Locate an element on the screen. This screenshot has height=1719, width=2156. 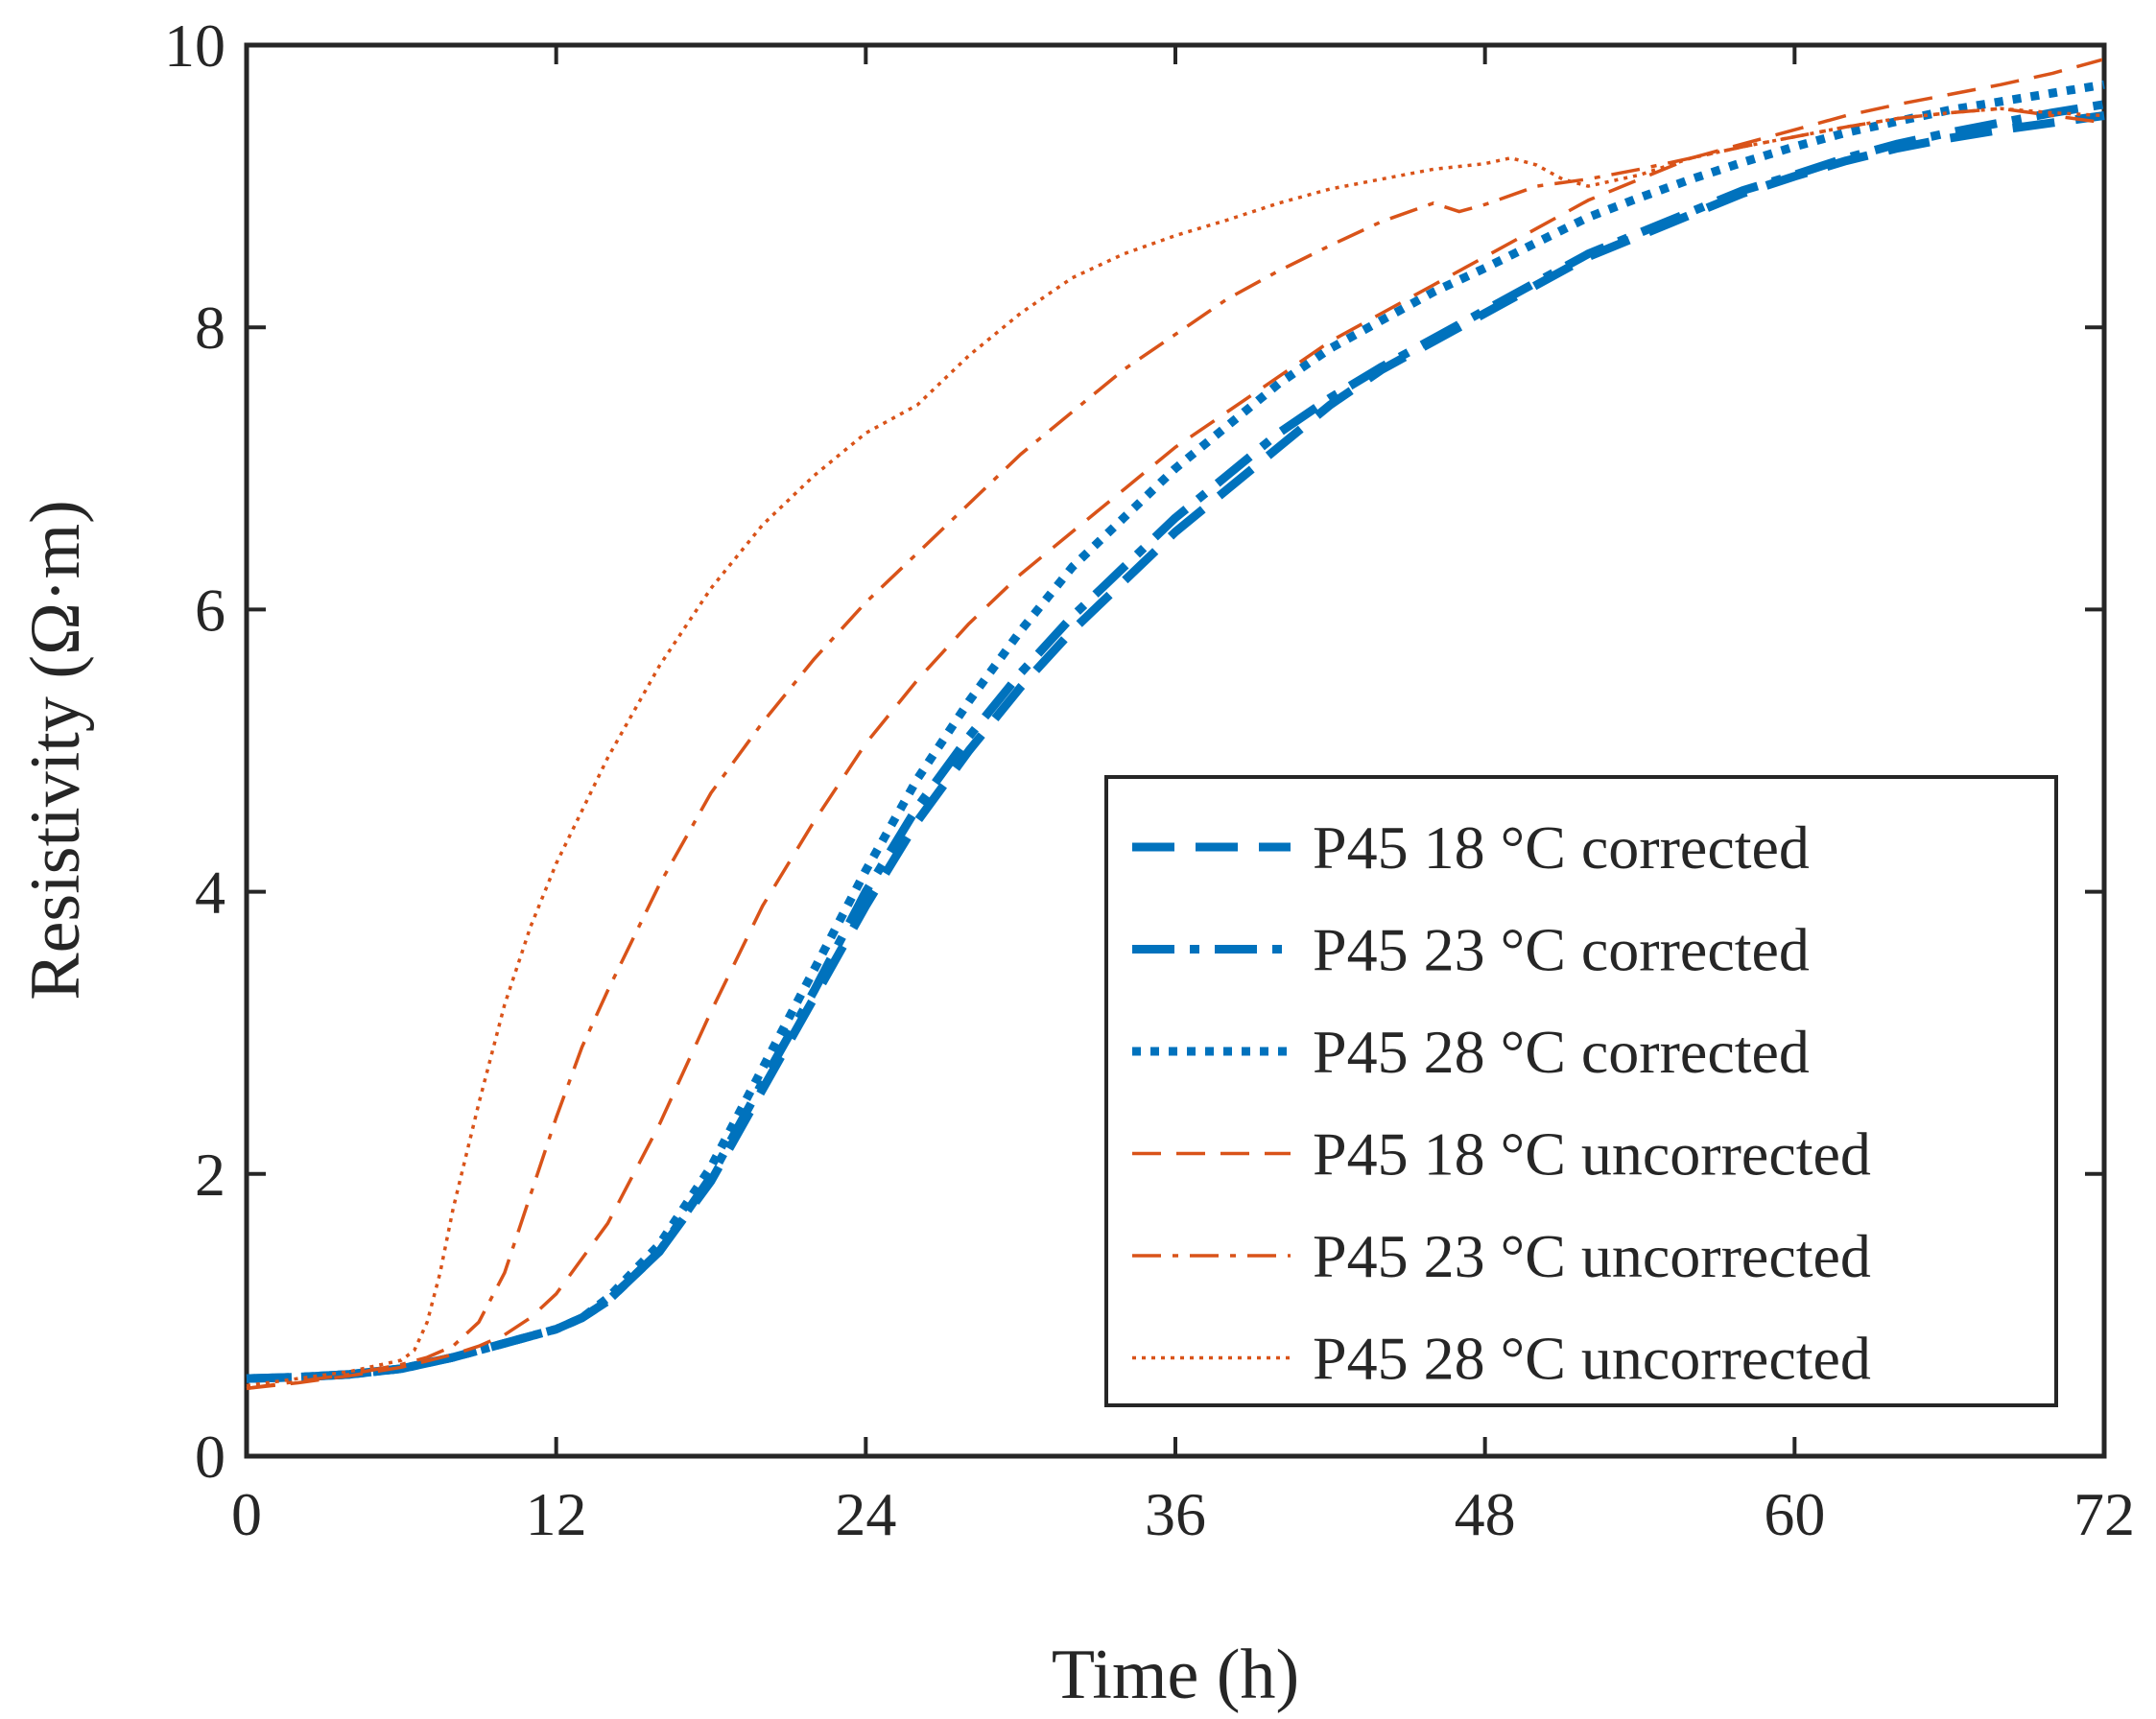
legend-item: P45 28 °C uncorrected is located at coordinates (1501, 1359).